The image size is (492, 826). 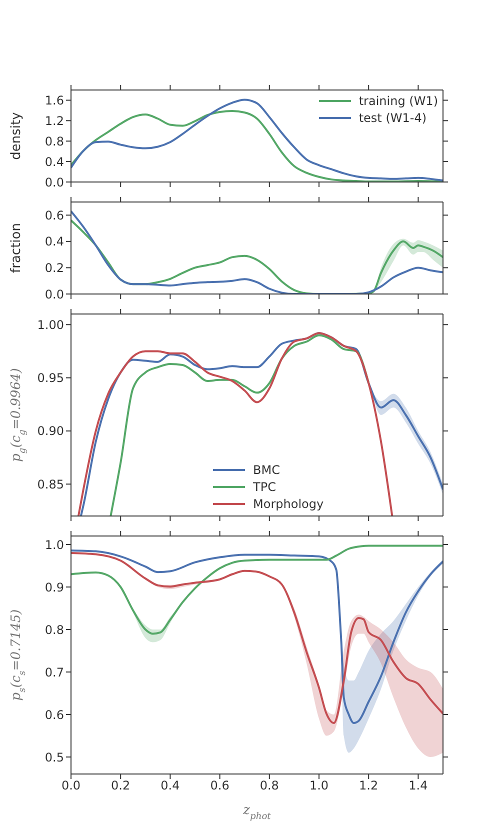 What do you see at coordinates (54, 100) in the screenshot?
I see `y-tick-label: 1.6` at bounding box center [54, 100].